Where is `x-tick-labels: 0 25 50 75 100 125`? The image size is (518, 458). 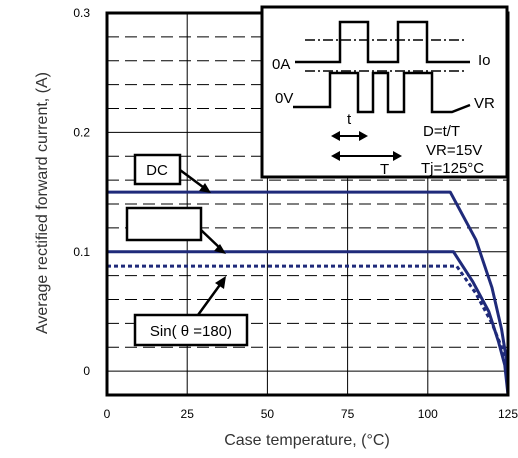 x-tick-labels: 0 25 50 75 100 125 is located at coordinates (311, 414).